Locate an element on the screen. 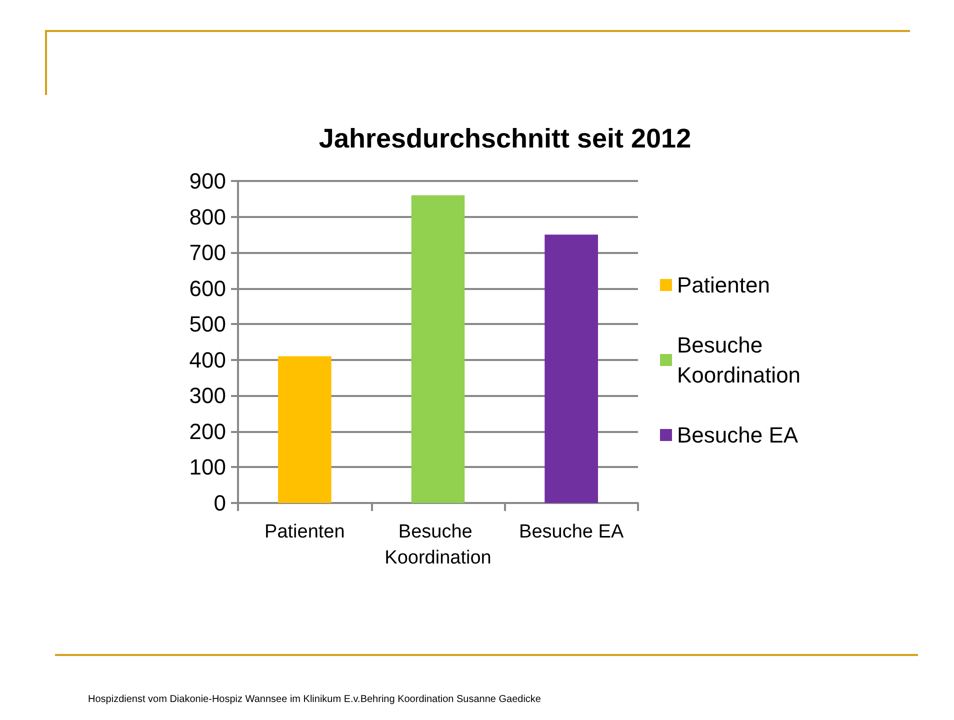  y-tick-label: 400 is located at coordinates (207, 359).